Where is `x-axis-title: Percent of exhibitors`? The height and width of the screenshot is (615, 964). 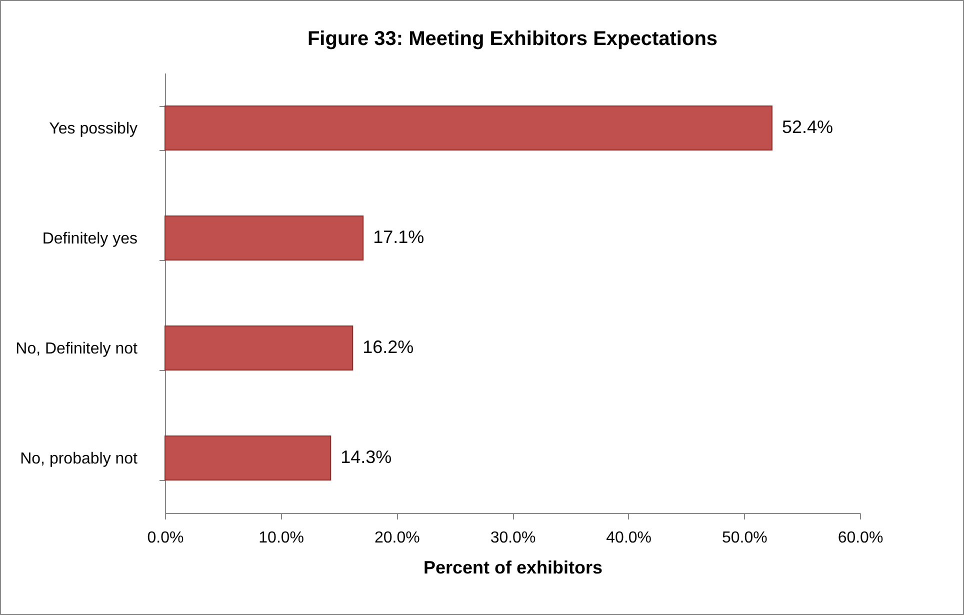
x-axis-title: Percent of exhibitors is located at coordinates (513, 568).